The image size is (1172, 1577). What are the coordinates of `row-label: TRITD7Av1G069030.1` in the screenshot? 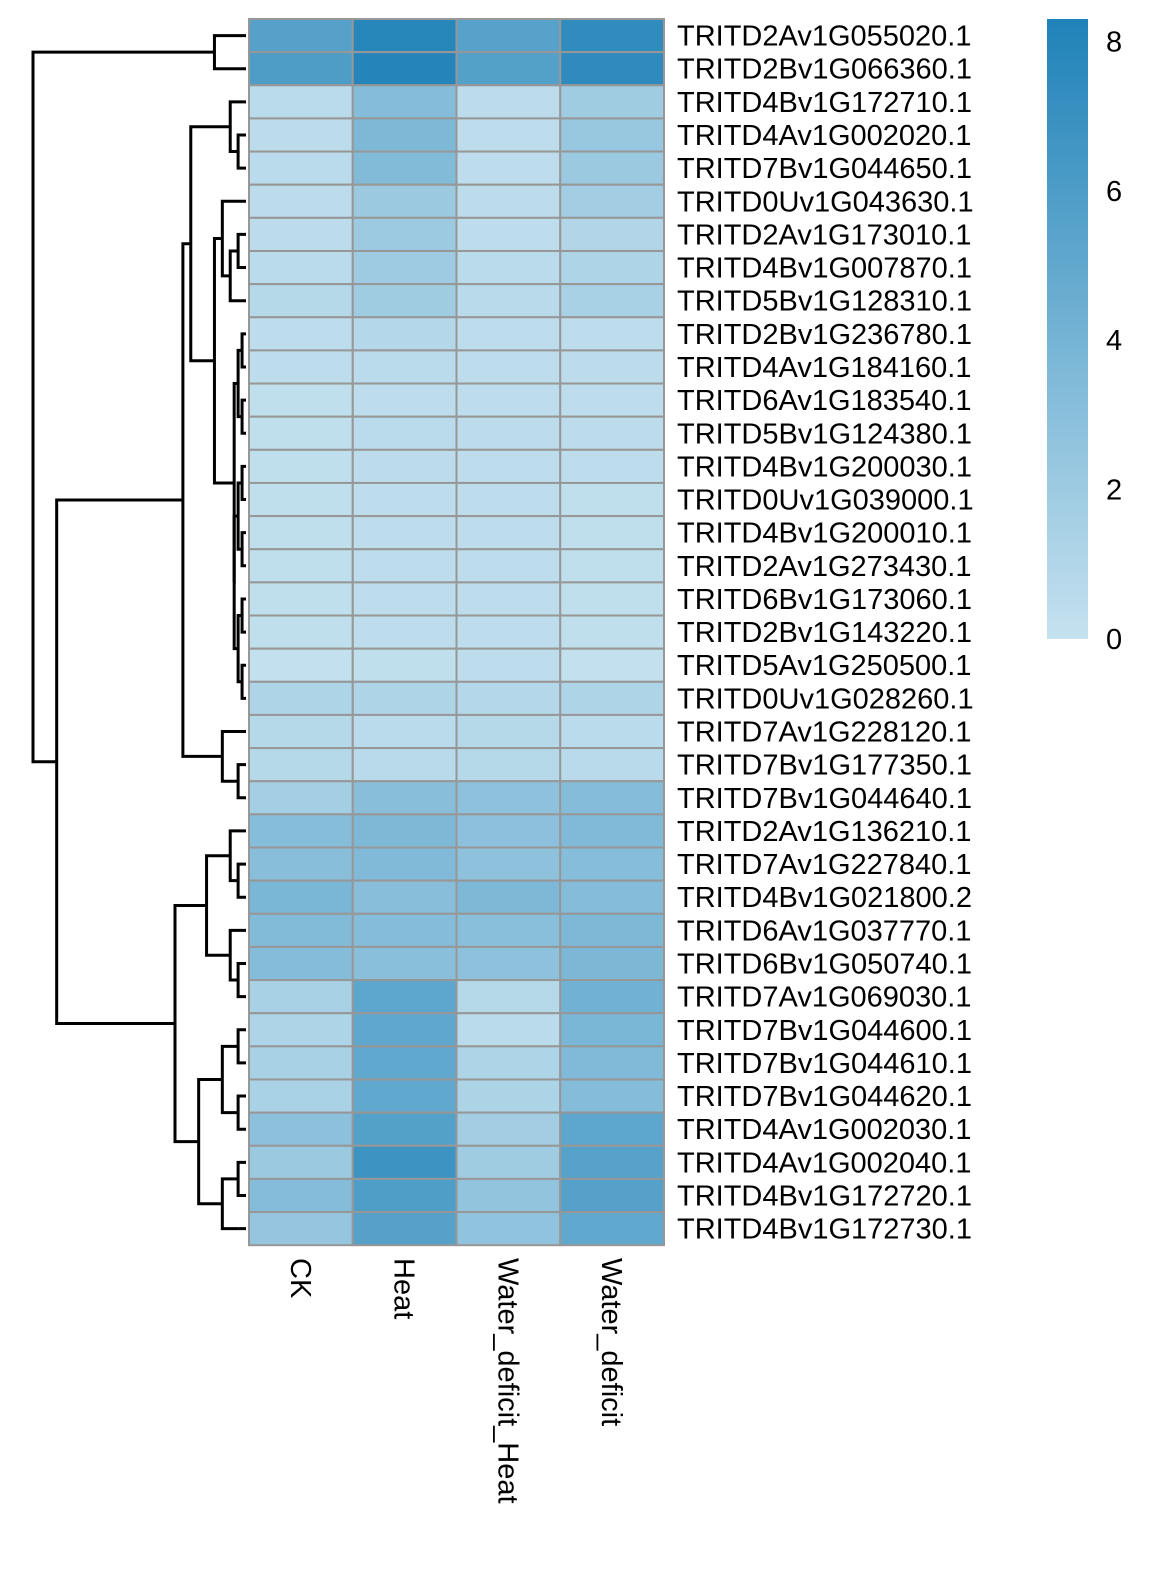 It's located at (824, 998).